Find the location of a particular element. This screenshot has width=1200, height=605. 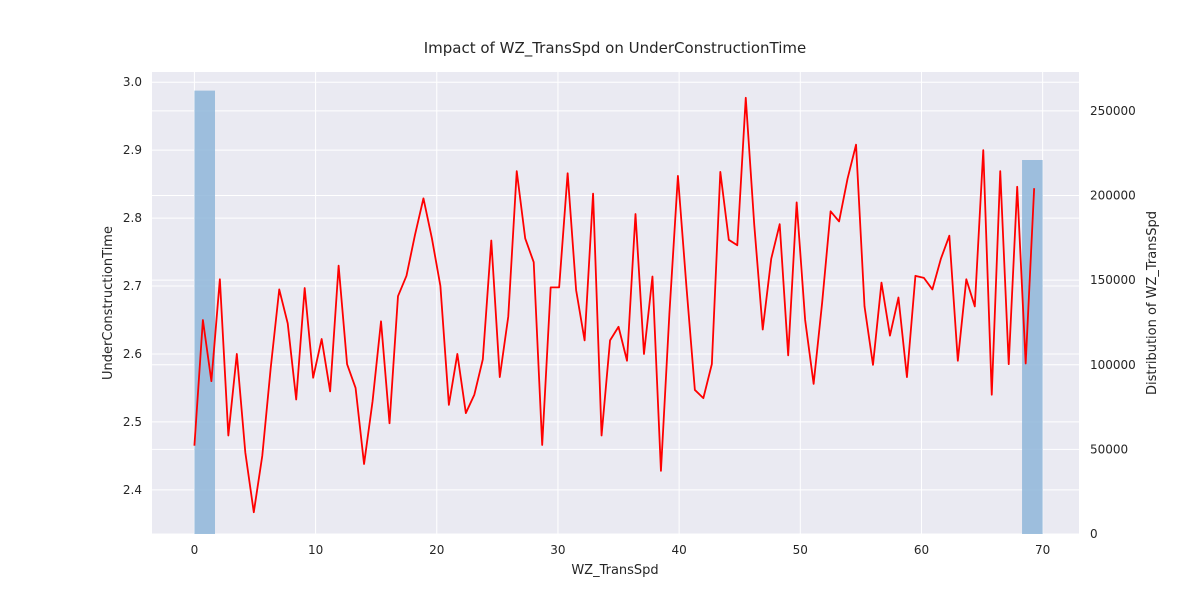

x-tick-label: 20 is located at coordinates (436, 550).